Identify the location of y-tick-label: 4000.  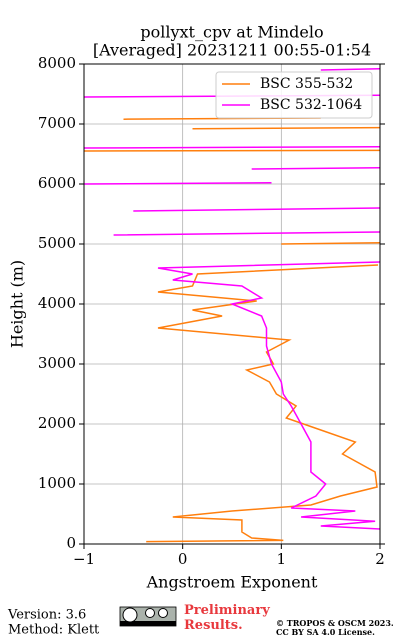
(57, 303).